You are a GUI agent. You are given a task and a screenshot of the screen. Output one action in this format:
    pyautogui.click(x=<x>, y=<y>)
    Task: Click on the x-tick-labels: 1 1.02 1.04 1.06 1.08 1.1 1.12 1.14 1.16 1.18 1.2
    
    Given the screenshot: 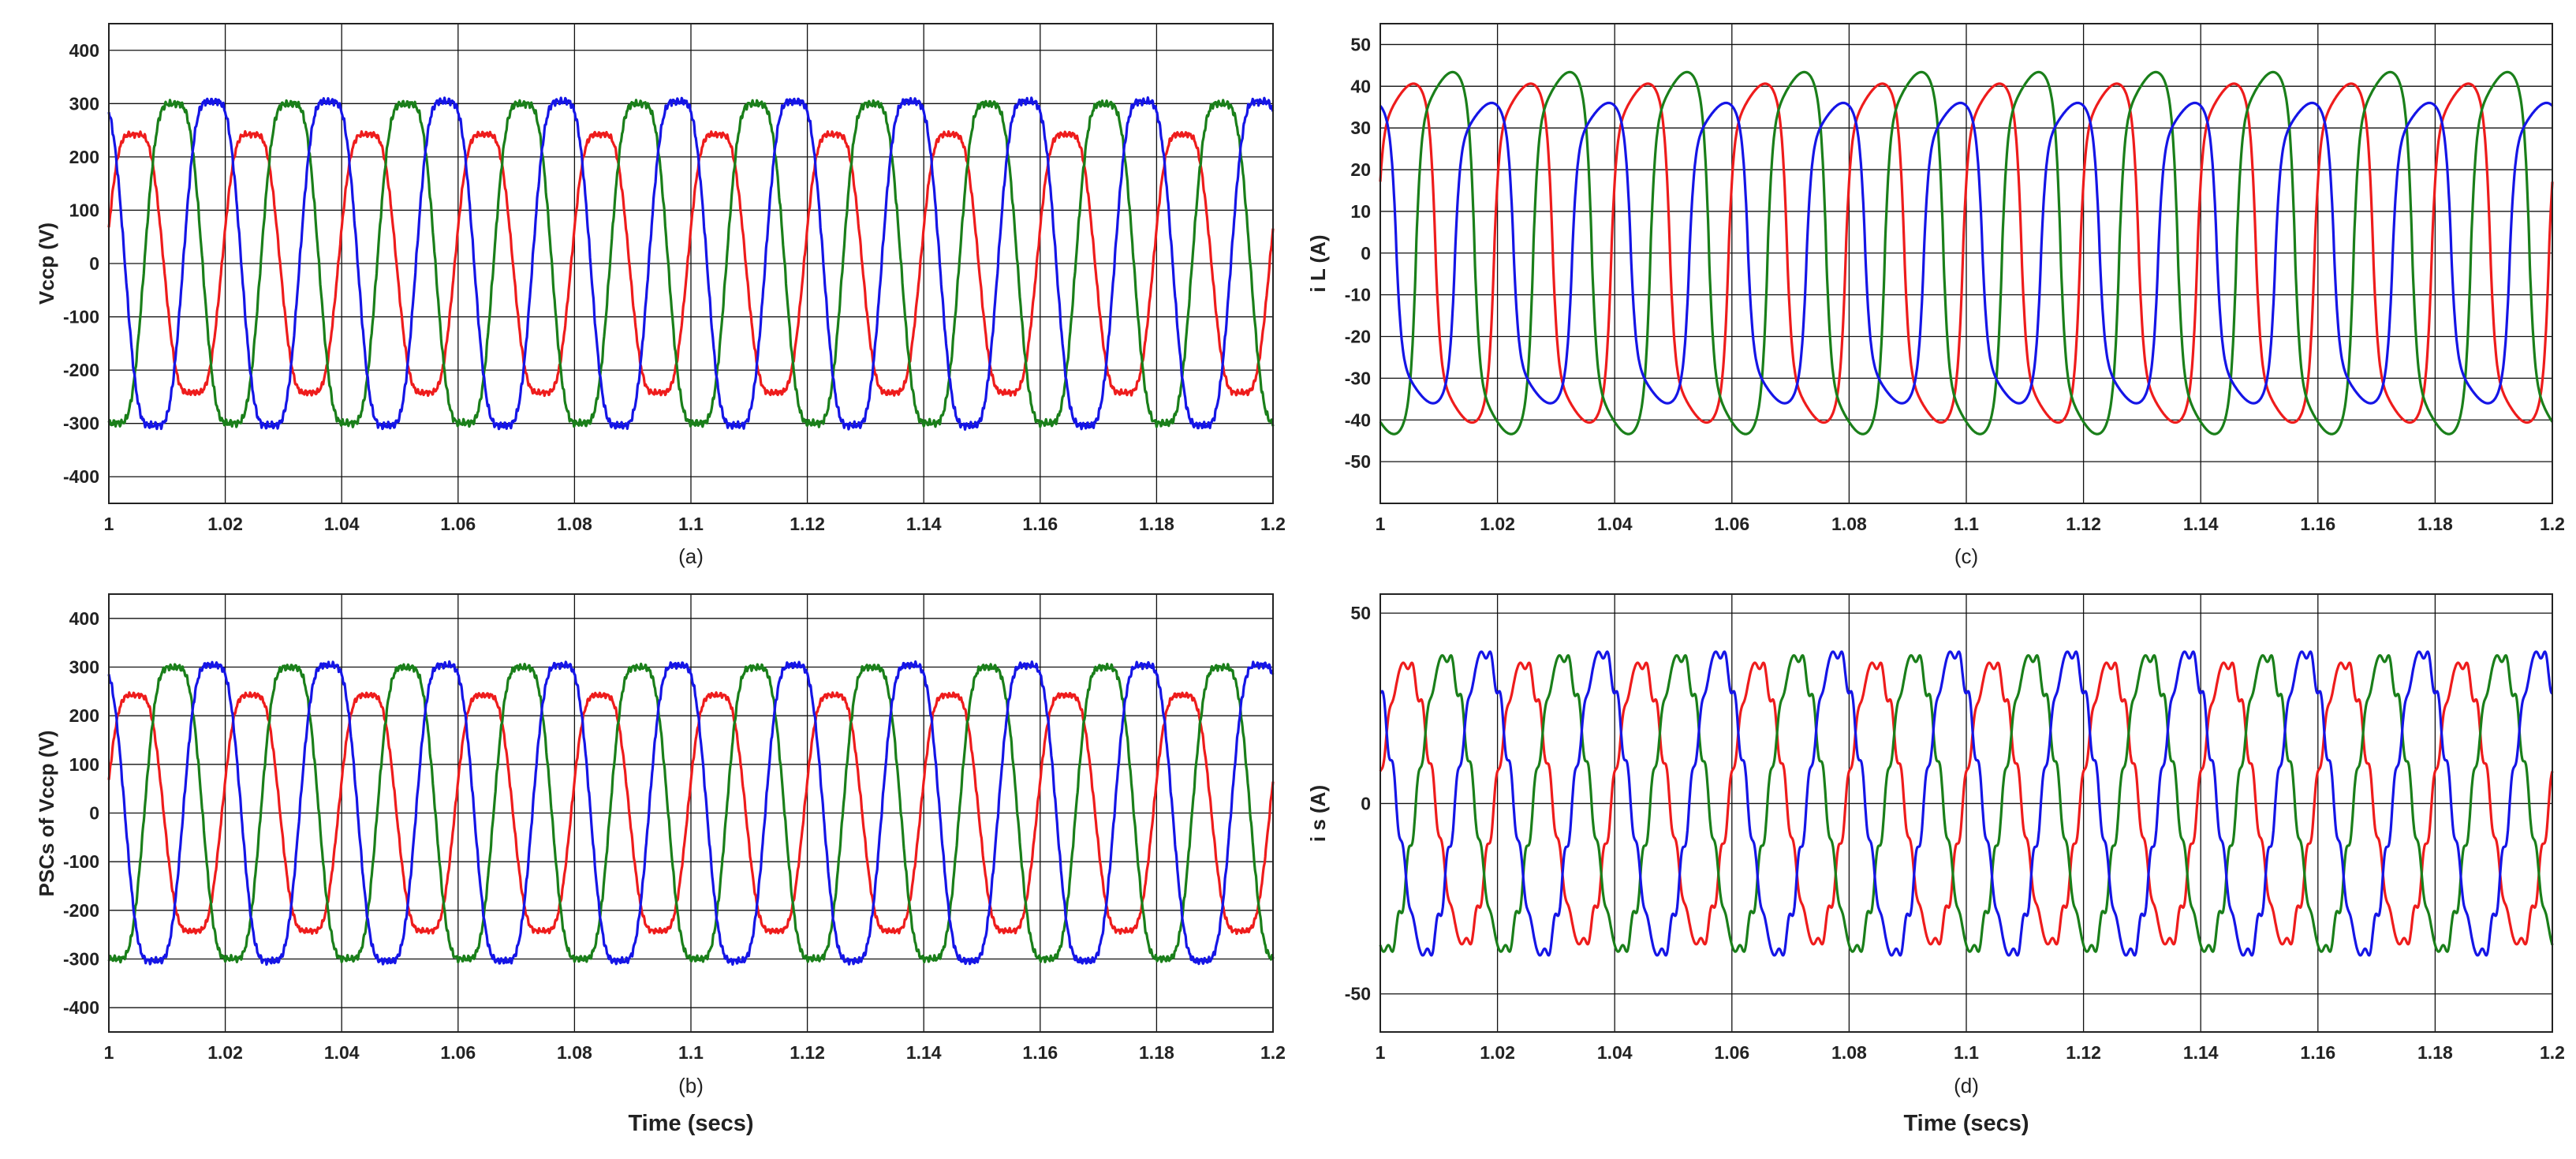 What is the action you would take?
    pyautogui.click(x=1970, y=1052)
    